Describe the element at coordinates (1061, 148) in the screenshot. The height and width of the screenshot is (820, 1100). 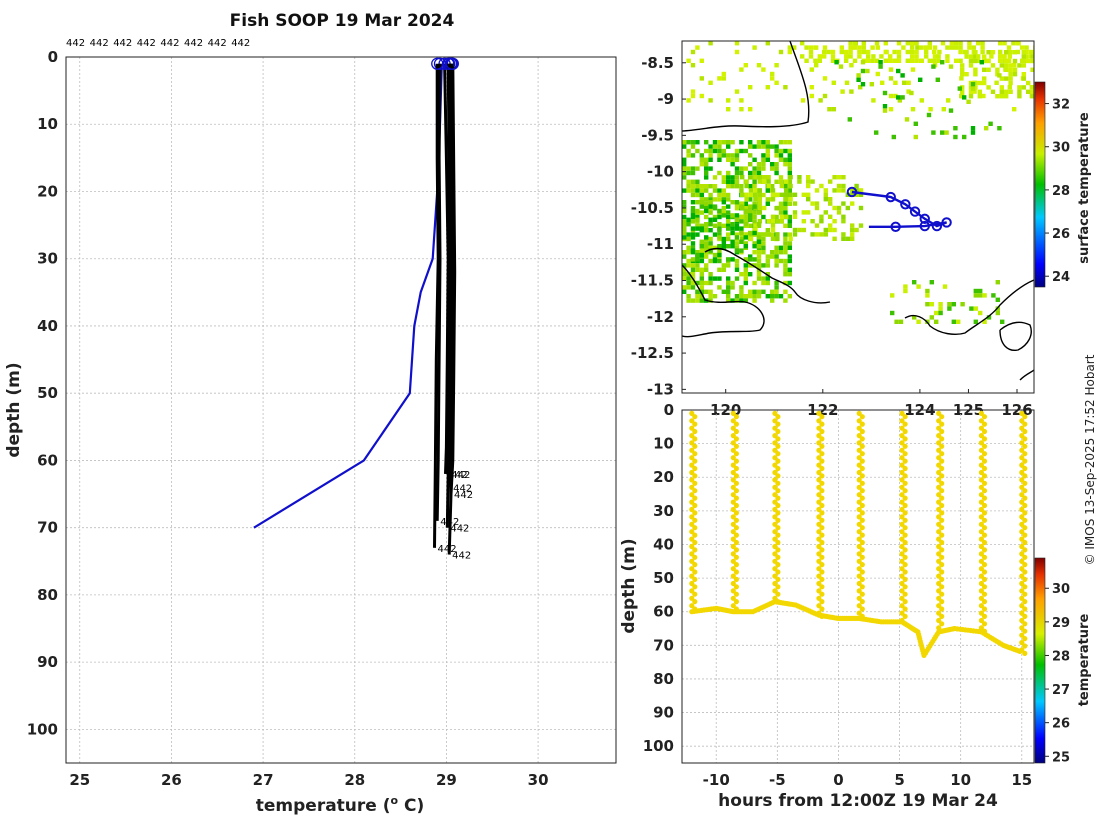
I see `map-colorbar-tick: 30` at that location.